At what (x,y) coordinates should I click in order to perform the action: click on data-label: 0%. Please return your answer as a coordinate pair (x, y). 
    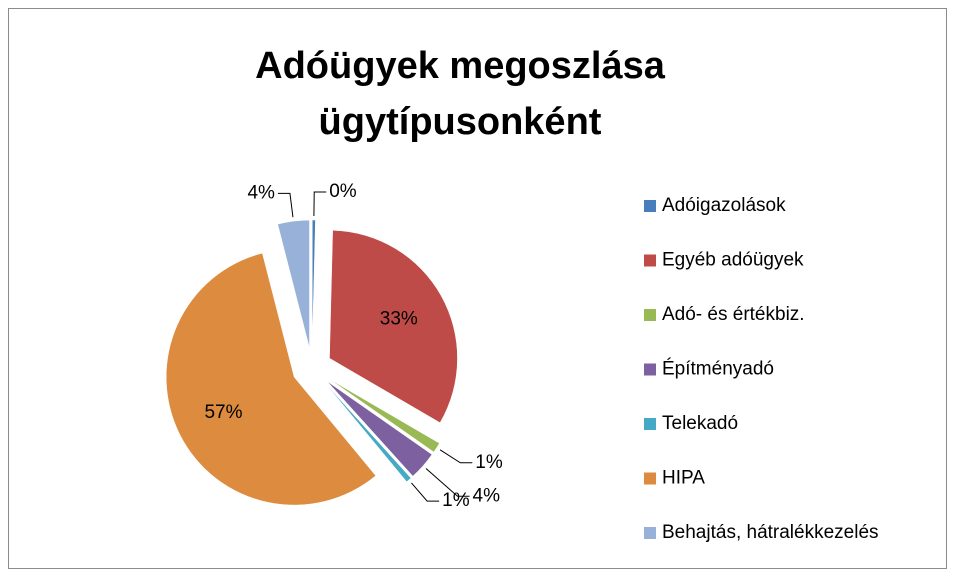
    Looking at the image, I should click on (343, 191).